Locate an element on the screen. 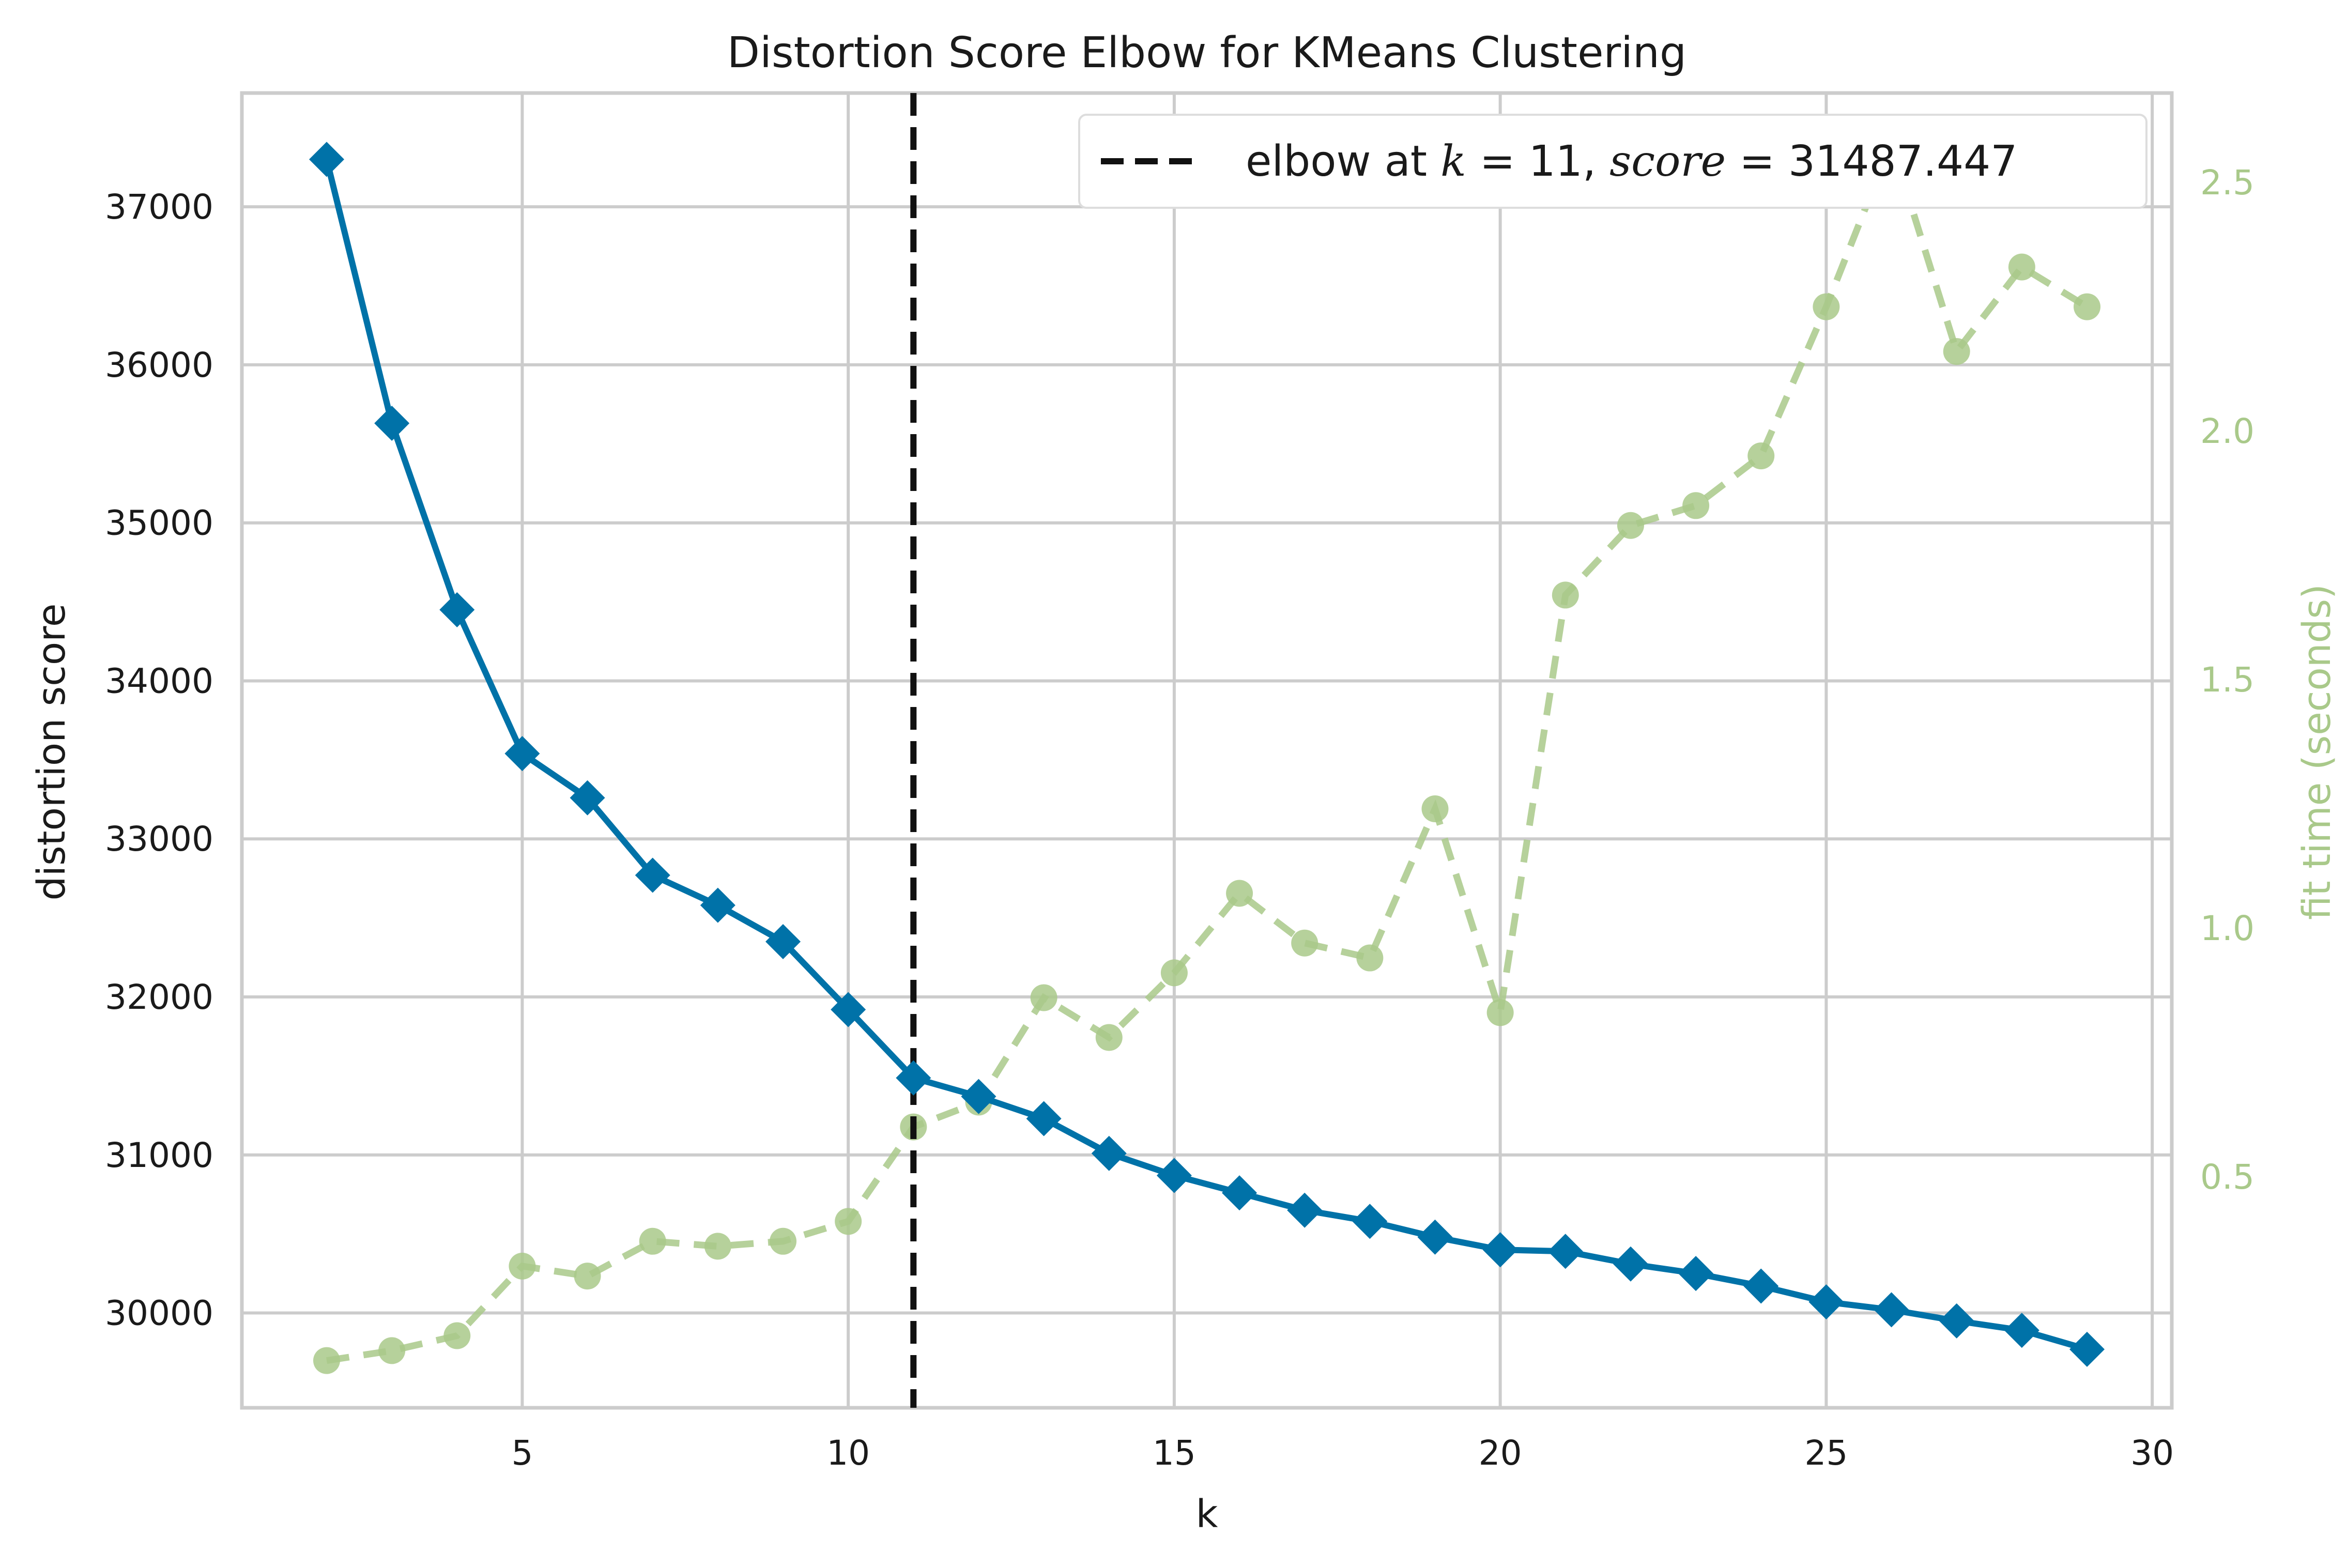 The image size is (2347, 1568). y-tick-label: 32000 is located at coordinates (159, 997).